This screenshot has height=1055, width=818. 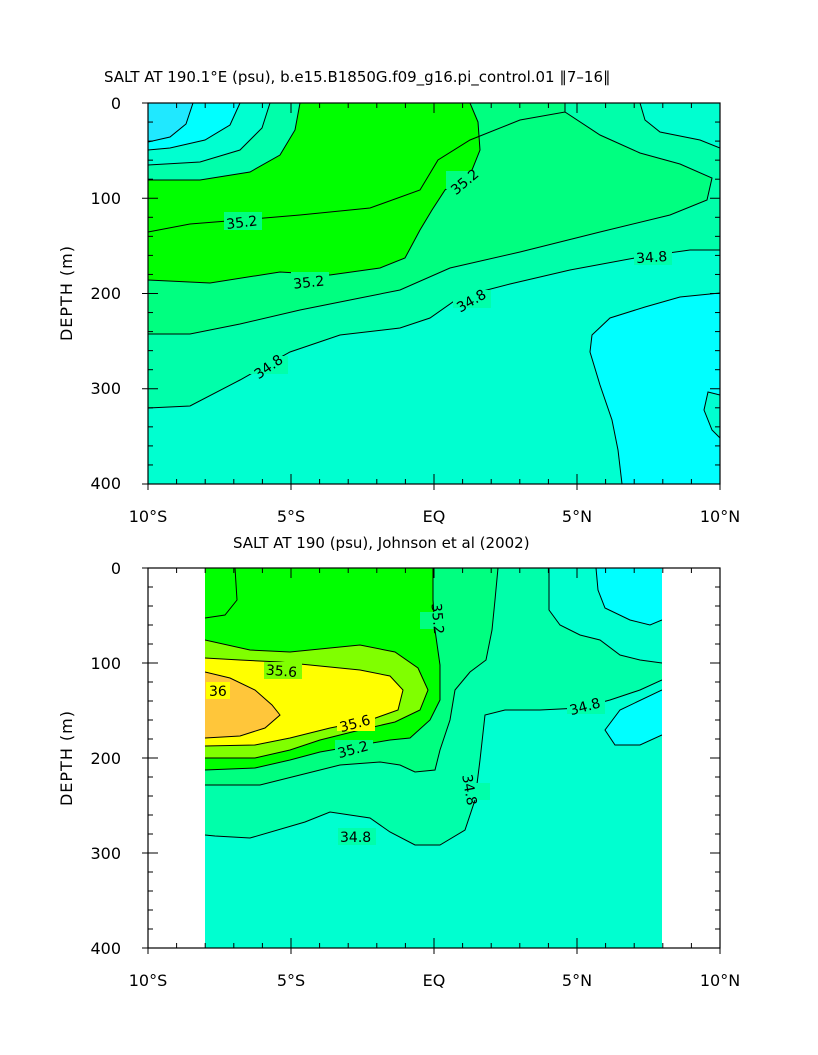 I want to click on contour-35.6, so click(x=317, y=699).